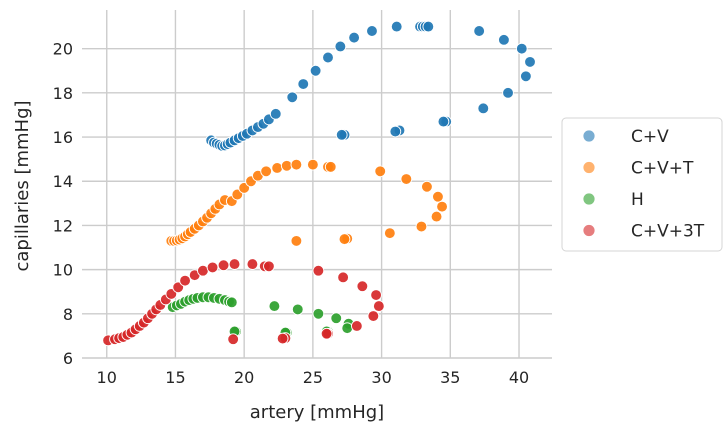 The width and height of the screenshot is (727, 423). What do you see at coordinates (244, 377) in the screenshot?
I see `x-tick-label: 20` at bounding box center [244, 377].